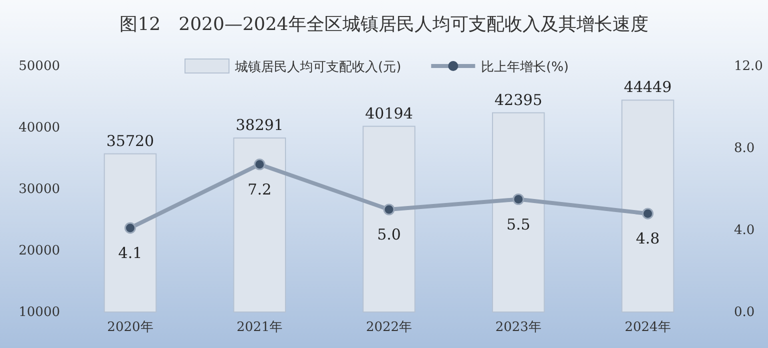  I want to click on data-label: 42395, so click(518, 99).